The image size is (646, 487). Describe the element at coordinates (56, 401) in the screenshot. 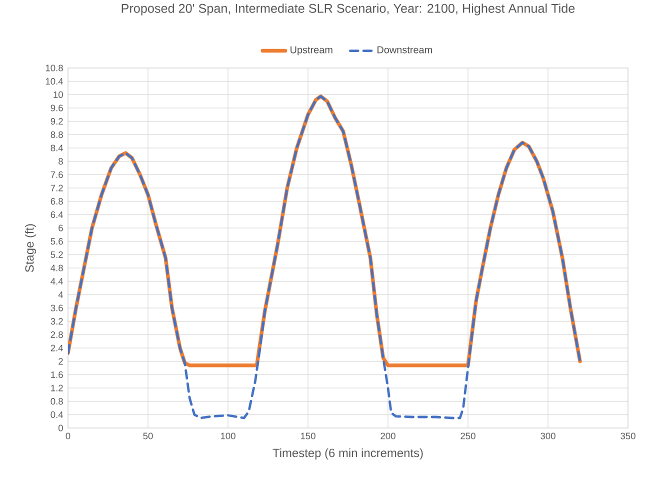

I see `y-tick-label: 0.8` at that location.